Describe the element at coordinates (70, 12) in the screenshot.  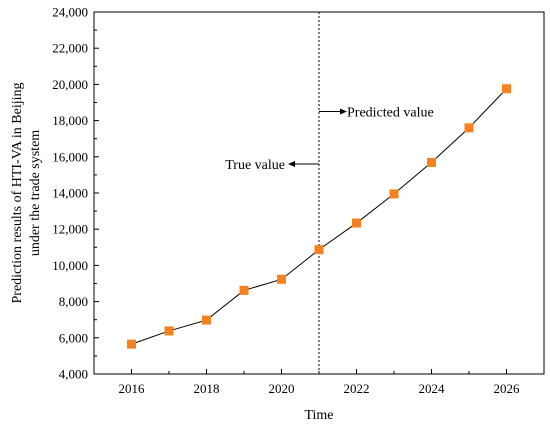
I see `y-tick-label: 24,000` at that location.